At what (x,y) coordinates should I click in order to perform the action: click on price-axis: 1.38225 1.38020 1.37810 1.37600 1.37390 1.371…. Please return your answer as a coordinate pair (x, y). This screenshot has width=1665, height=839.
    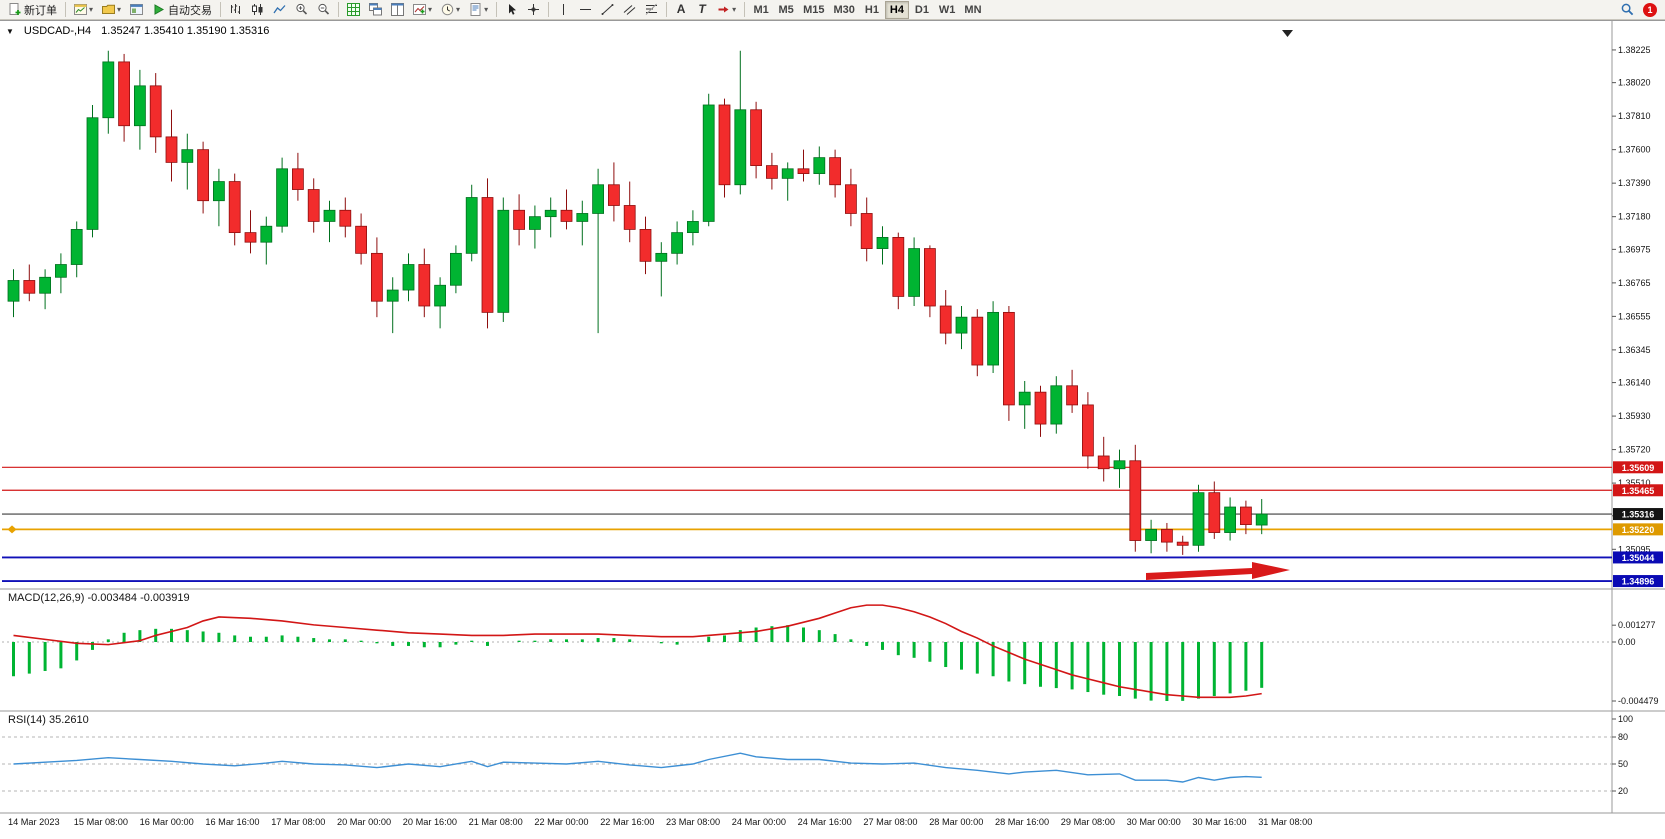
    Looking at the image, I should click on (1631, 299).